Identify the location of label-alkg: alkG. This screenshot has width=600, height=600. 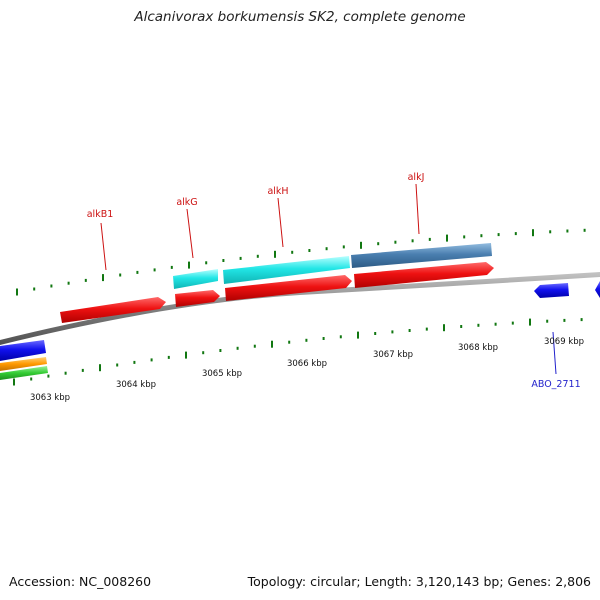
(186, 202).